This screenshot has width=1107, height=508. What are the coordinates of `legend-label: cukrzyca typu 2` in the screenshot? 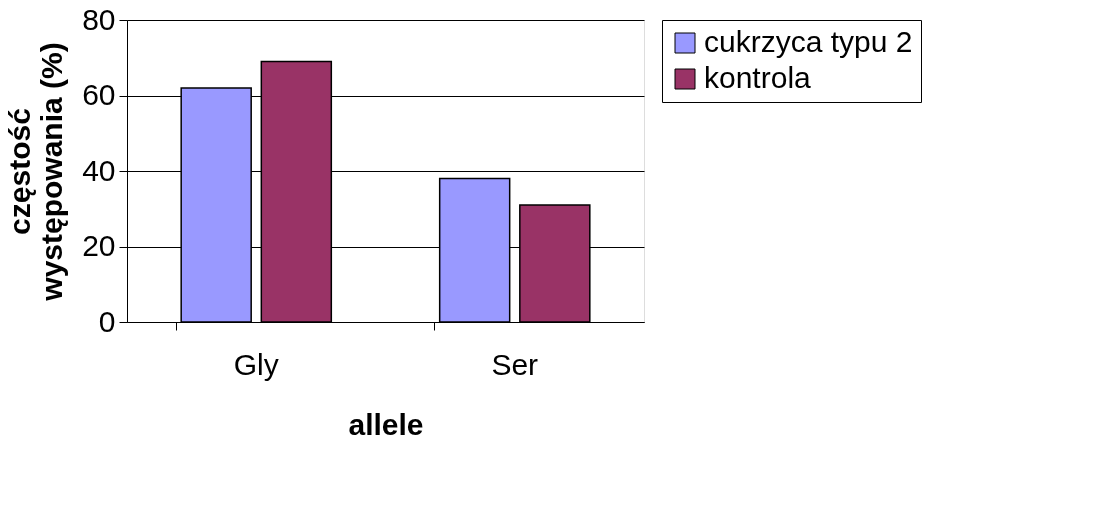 It's located at (808, 41).